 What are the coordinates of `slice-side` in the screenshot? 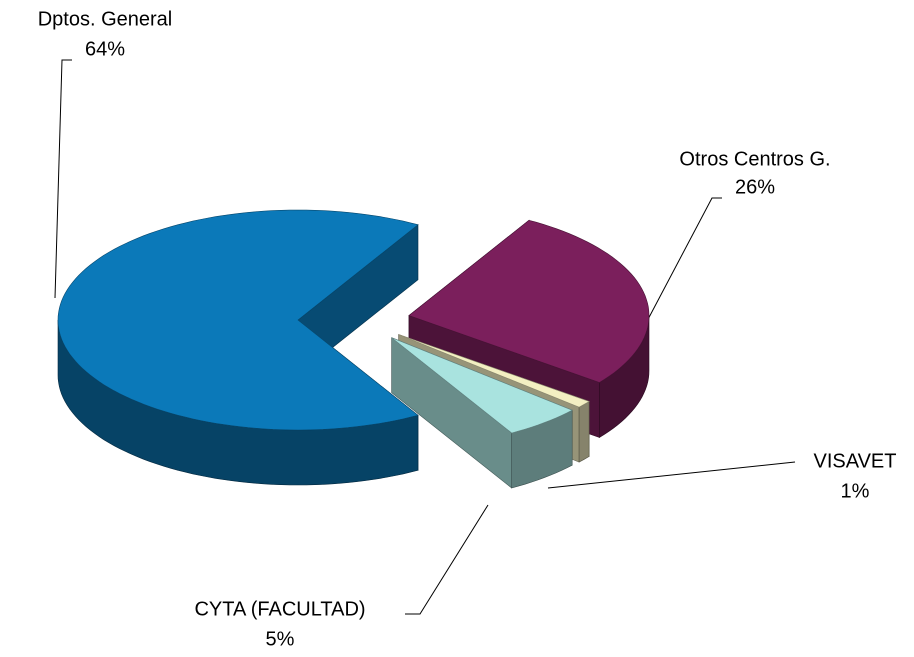 It's located at (584, 431).